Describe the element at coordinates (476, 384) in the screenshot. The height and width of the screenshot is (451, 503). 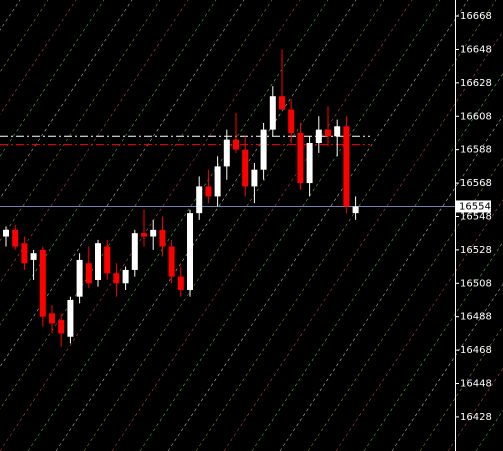
I see `y-tick-label: 16448` at that location.